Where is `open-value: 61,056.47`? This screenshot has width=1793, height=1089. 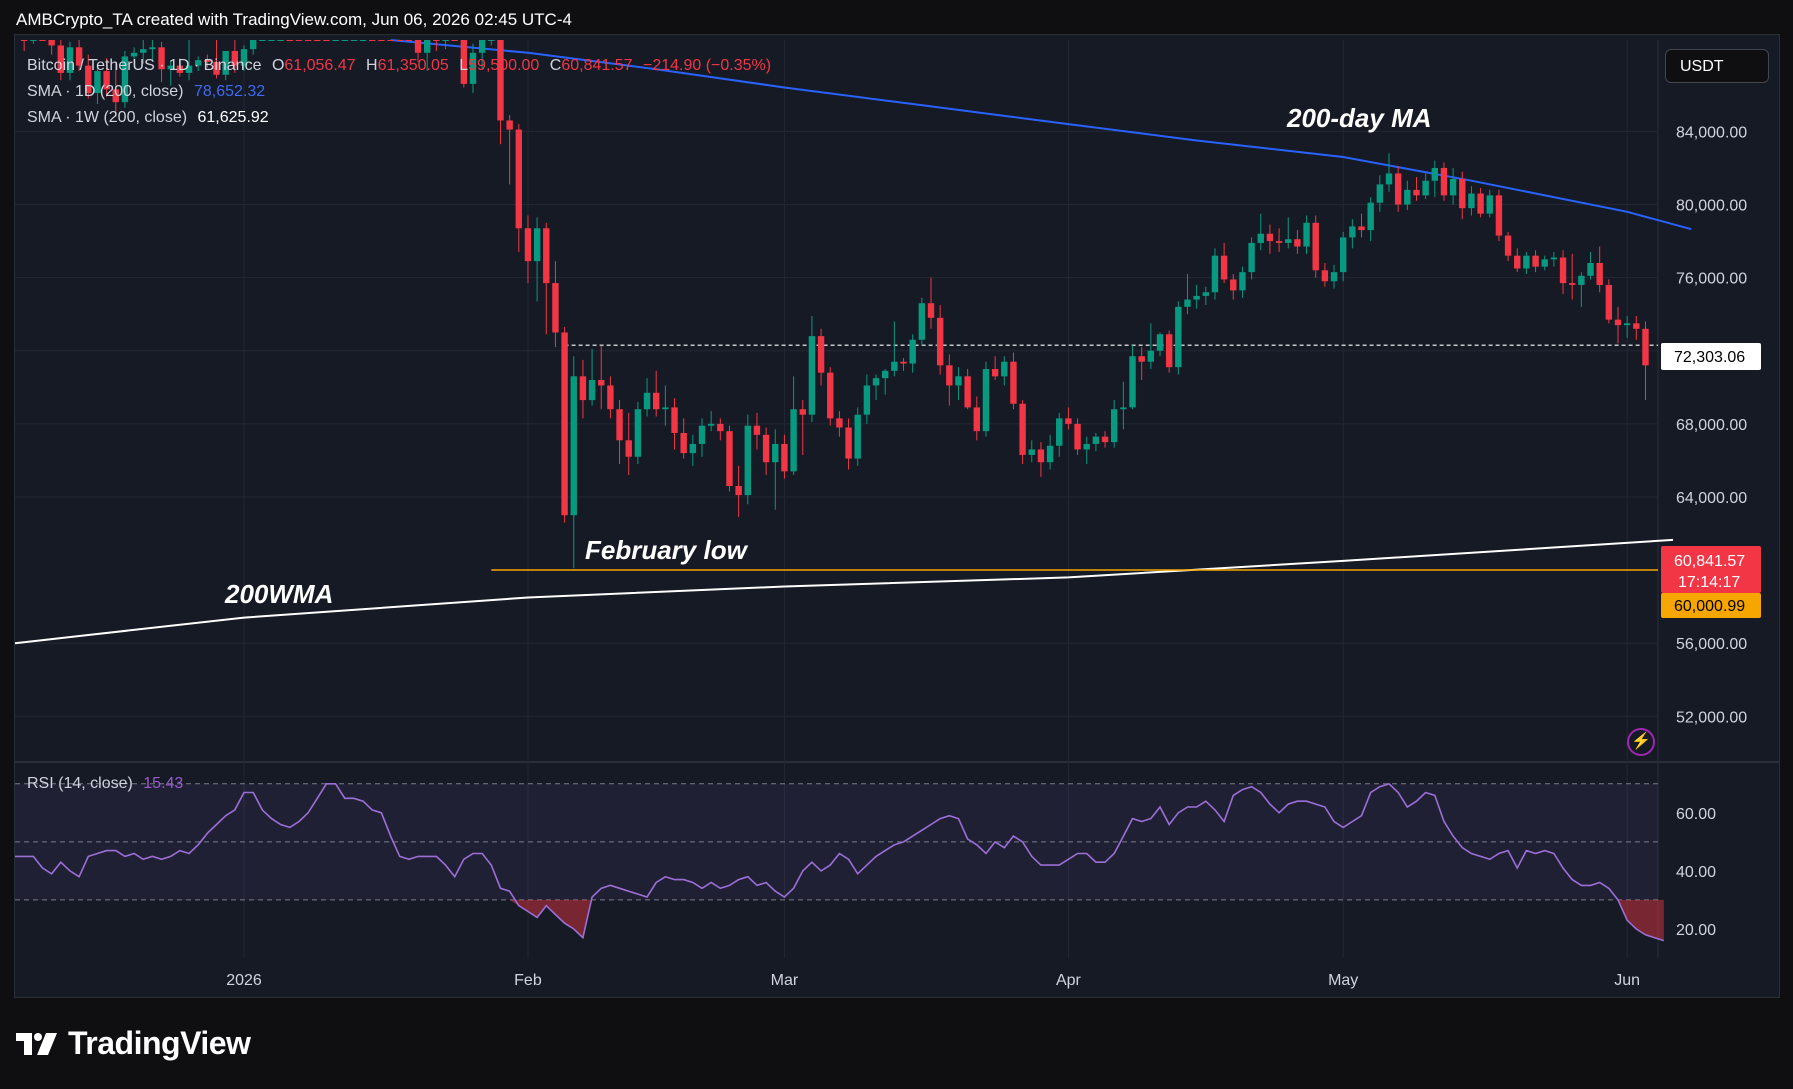
open-value: 61,056.47 is located at coordinates (320, 65).